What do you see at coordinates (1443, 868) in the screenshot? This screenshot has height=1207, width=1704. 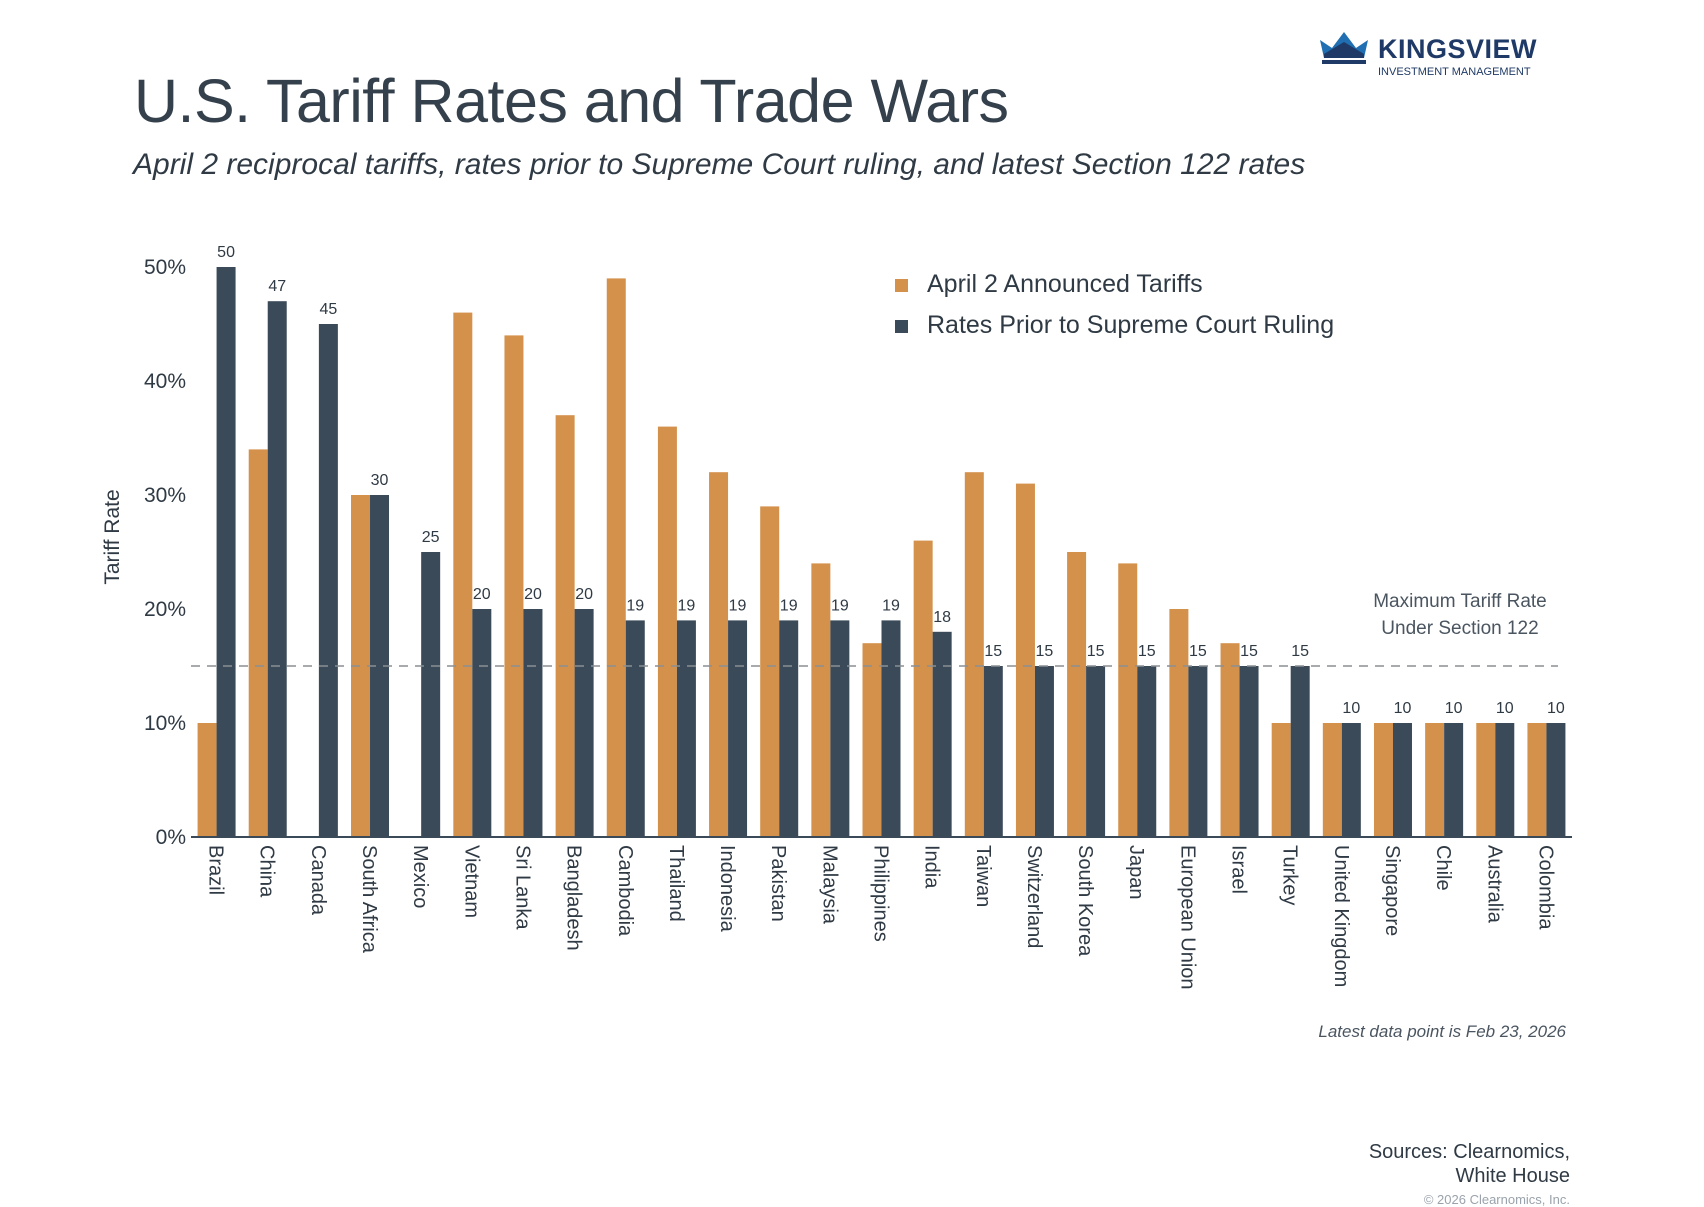 I see `x-tick-label: Chile` at bounding box center [1443, 868].